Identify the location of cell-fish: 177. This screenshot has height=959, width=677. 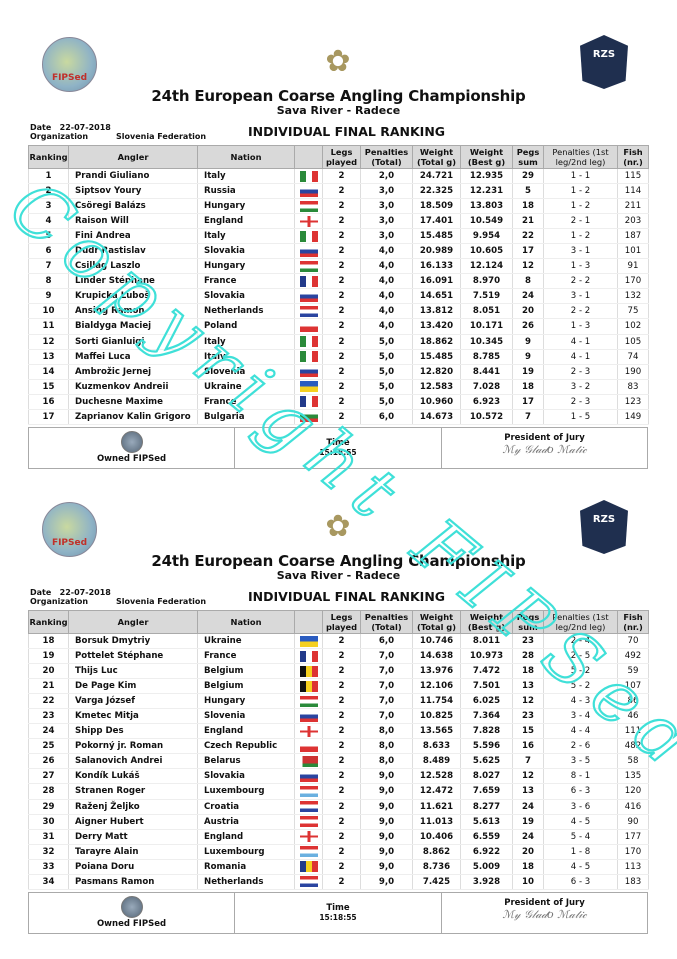
(633, 837).